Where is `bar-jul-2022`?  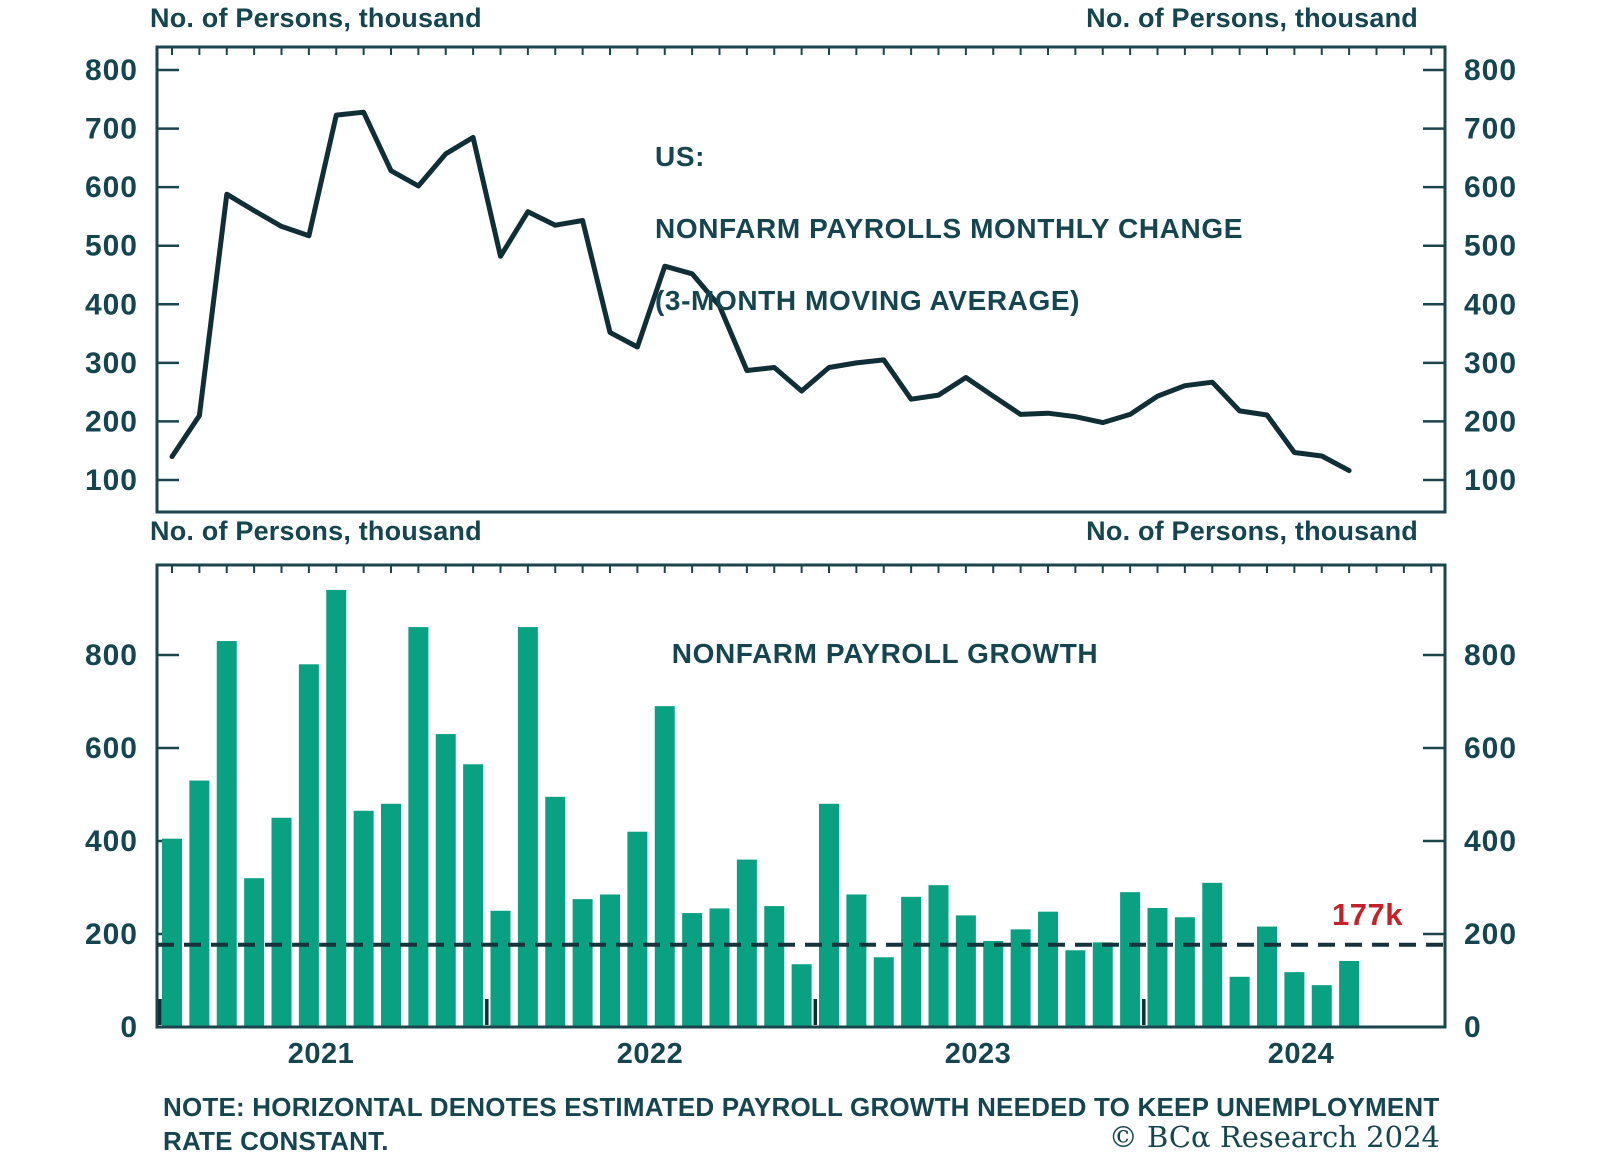
bar-jul-2022 is located at coordinates (664, 866).